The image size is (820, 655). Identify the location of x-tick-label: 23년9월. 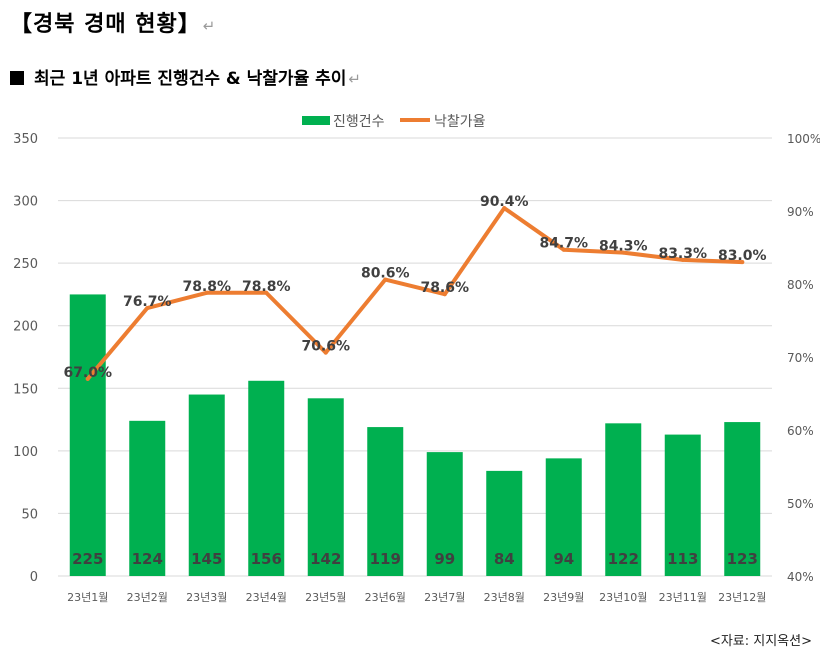
(563, 597).